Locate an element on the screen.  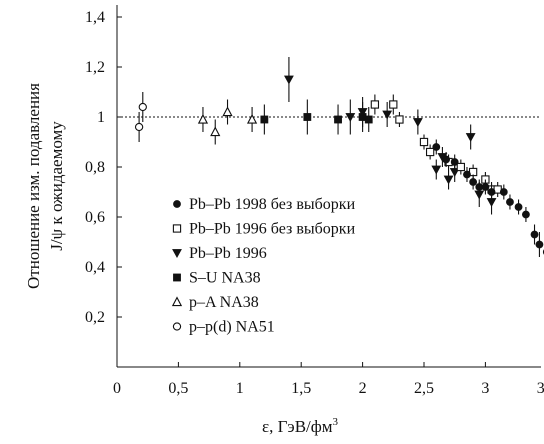
y-tick-label: 0,2 is located at coordinates (95, 317).